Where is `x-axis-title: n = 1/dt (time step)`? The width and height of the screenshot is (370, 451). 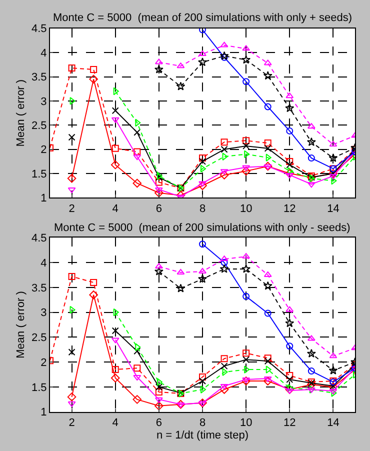 x-axis-title: n = 1/dt (time step) is located at coordinates (202, 435).